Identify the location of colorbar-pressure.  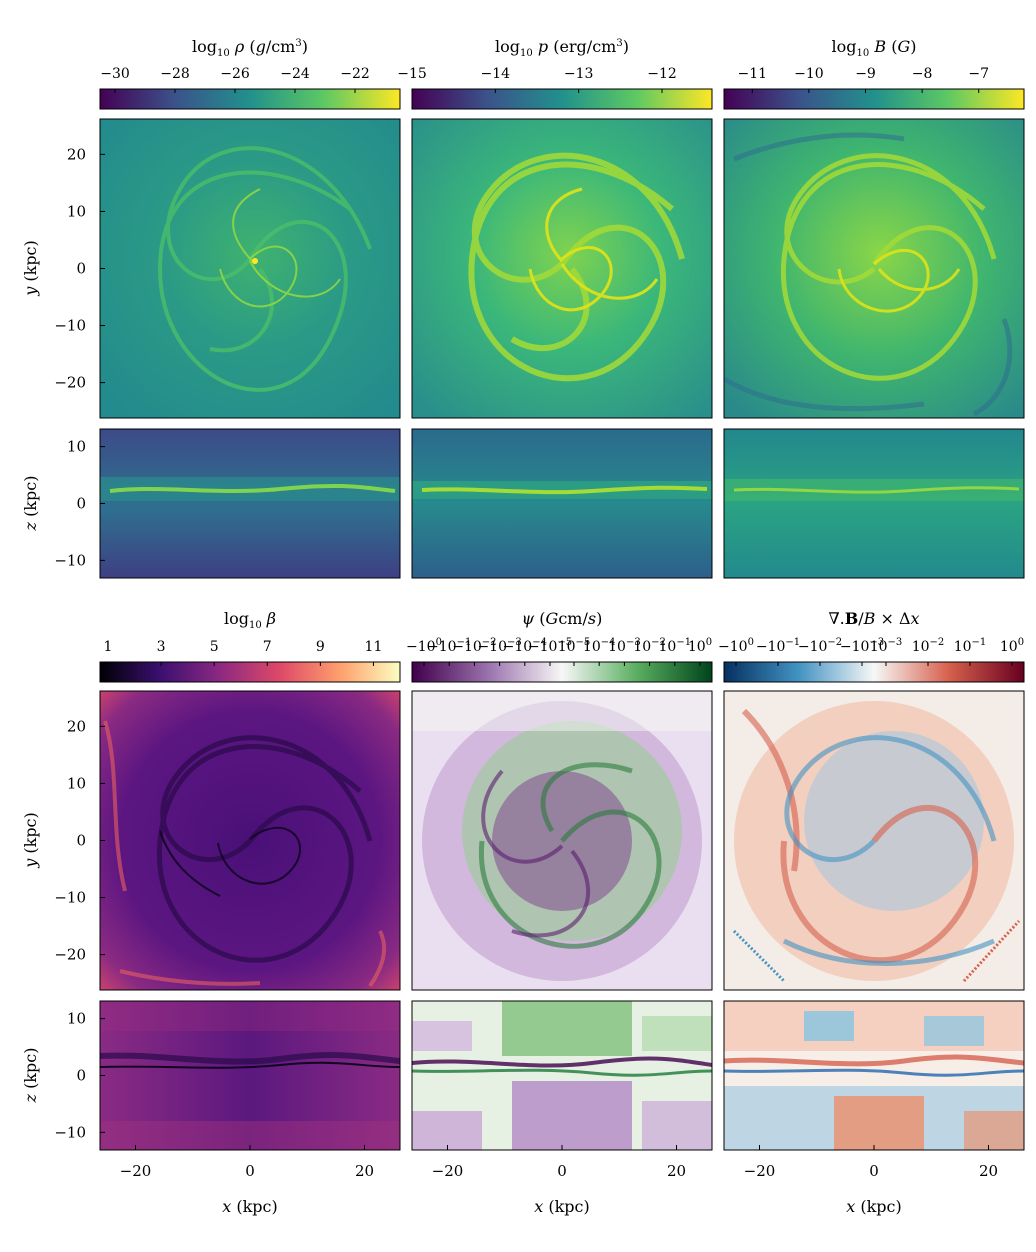
(562, 99).